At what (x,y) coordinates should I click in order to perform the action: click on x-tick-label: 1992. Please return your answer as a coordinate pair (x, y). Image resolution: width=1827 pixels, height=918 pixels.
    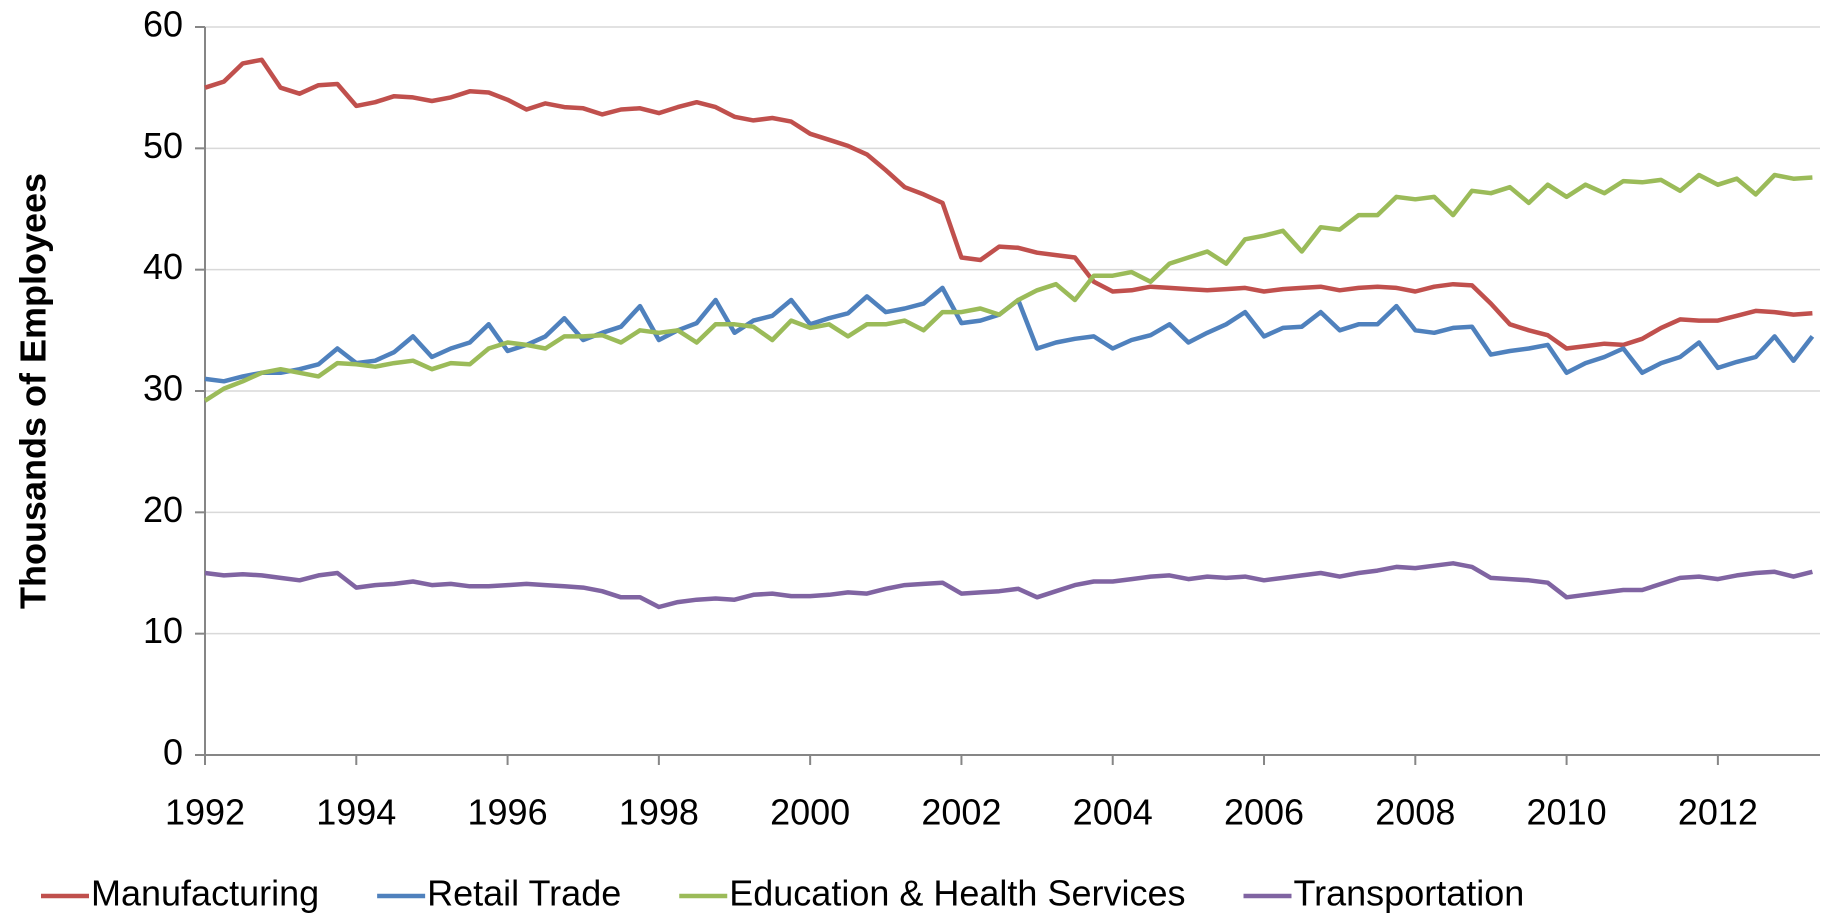
    Looking at the image, I should click on (205, 812).